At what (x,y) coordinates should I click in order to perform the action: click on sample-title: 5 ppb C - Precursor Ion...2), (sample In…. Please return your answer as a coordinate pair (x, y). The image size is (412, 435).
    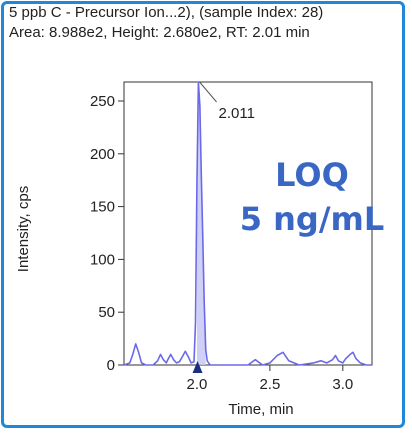
    Looking at the image, I should click on (166, 12).